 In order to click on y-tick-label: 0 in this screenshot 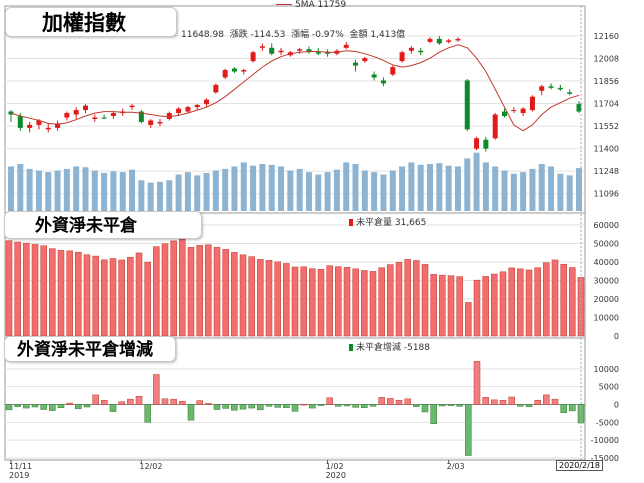, I will do `click(616, 336)`.